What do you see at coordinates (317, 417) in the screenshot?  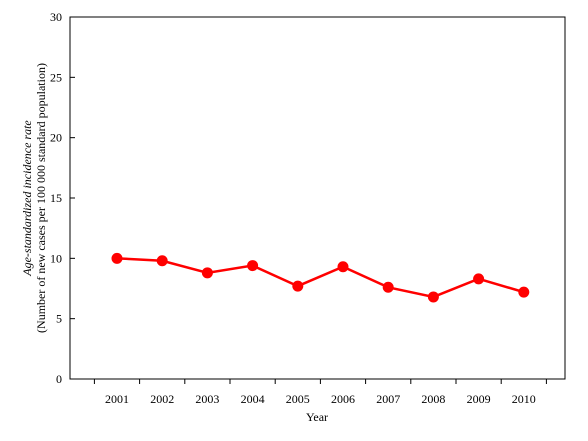 I see `x-axis-title: Year` at bounding box center [317, 417].